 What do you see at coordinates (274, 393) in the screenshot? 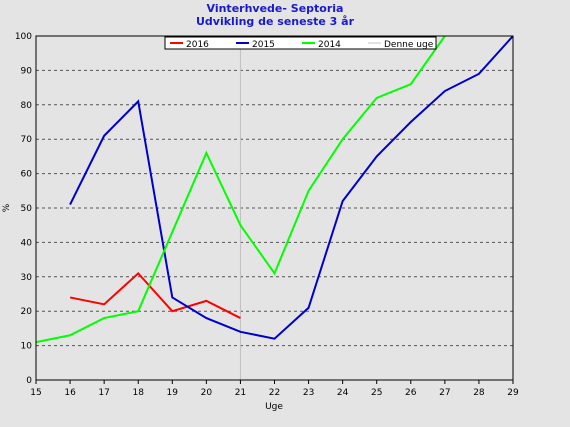
I see `x-tick-label: 22` at bounding box center [274, 393].